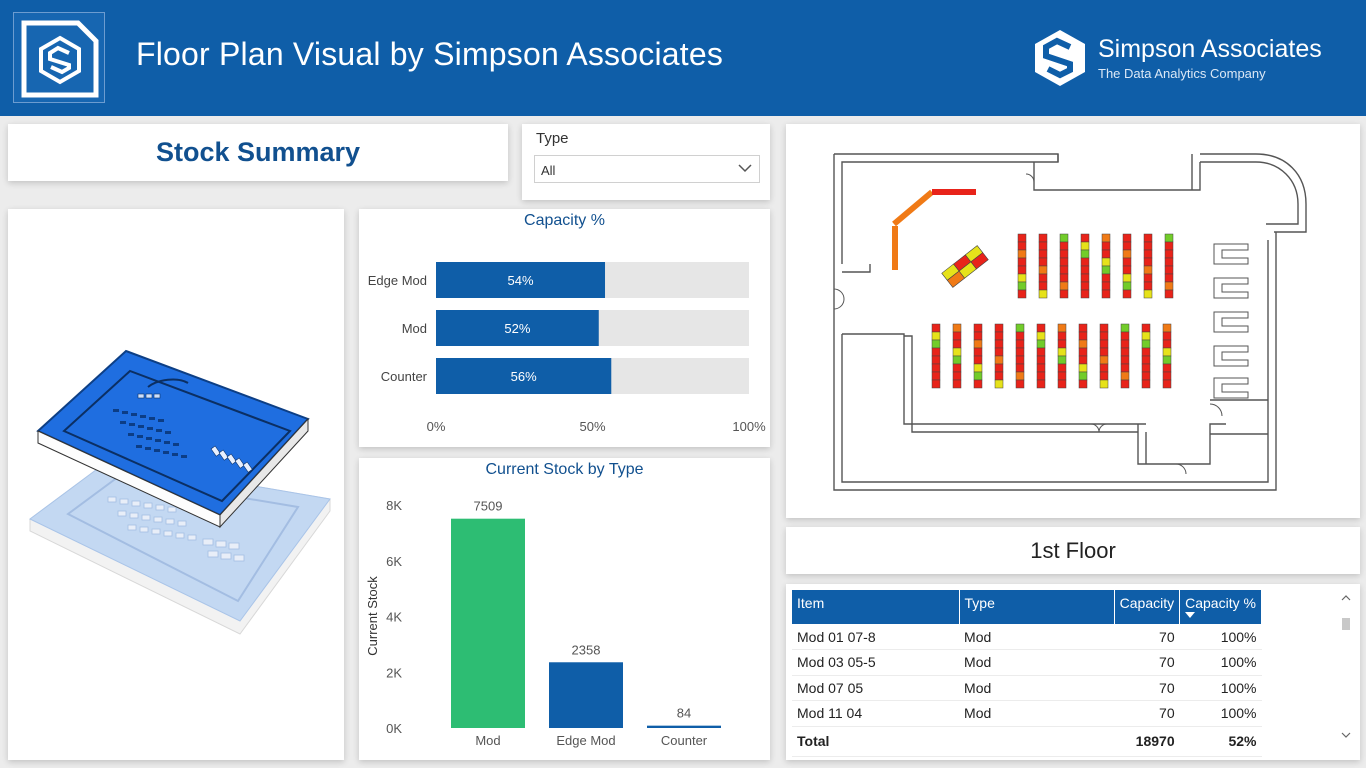  What do you see at coordinates (1027, 662) in the screenshot?
I see `table-row: Mod 03 05-5 Mod 70 100%` at bounding box center [1027, 662].